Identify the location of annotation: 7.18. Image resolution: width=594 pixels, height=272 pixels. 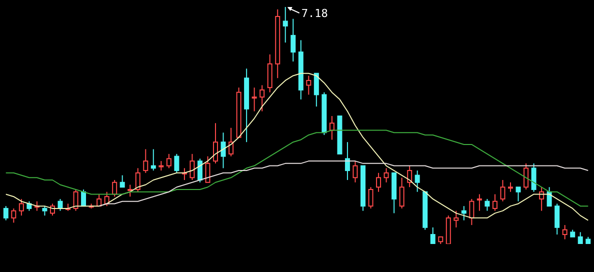
(314, 13).